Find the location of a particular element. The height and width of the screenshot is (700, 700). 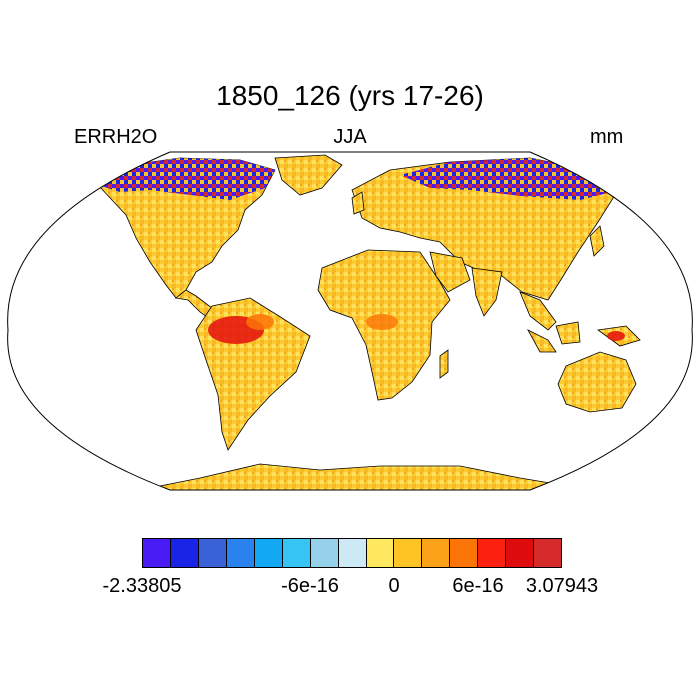

africa-anomaly is located at coordinates (382, 322).